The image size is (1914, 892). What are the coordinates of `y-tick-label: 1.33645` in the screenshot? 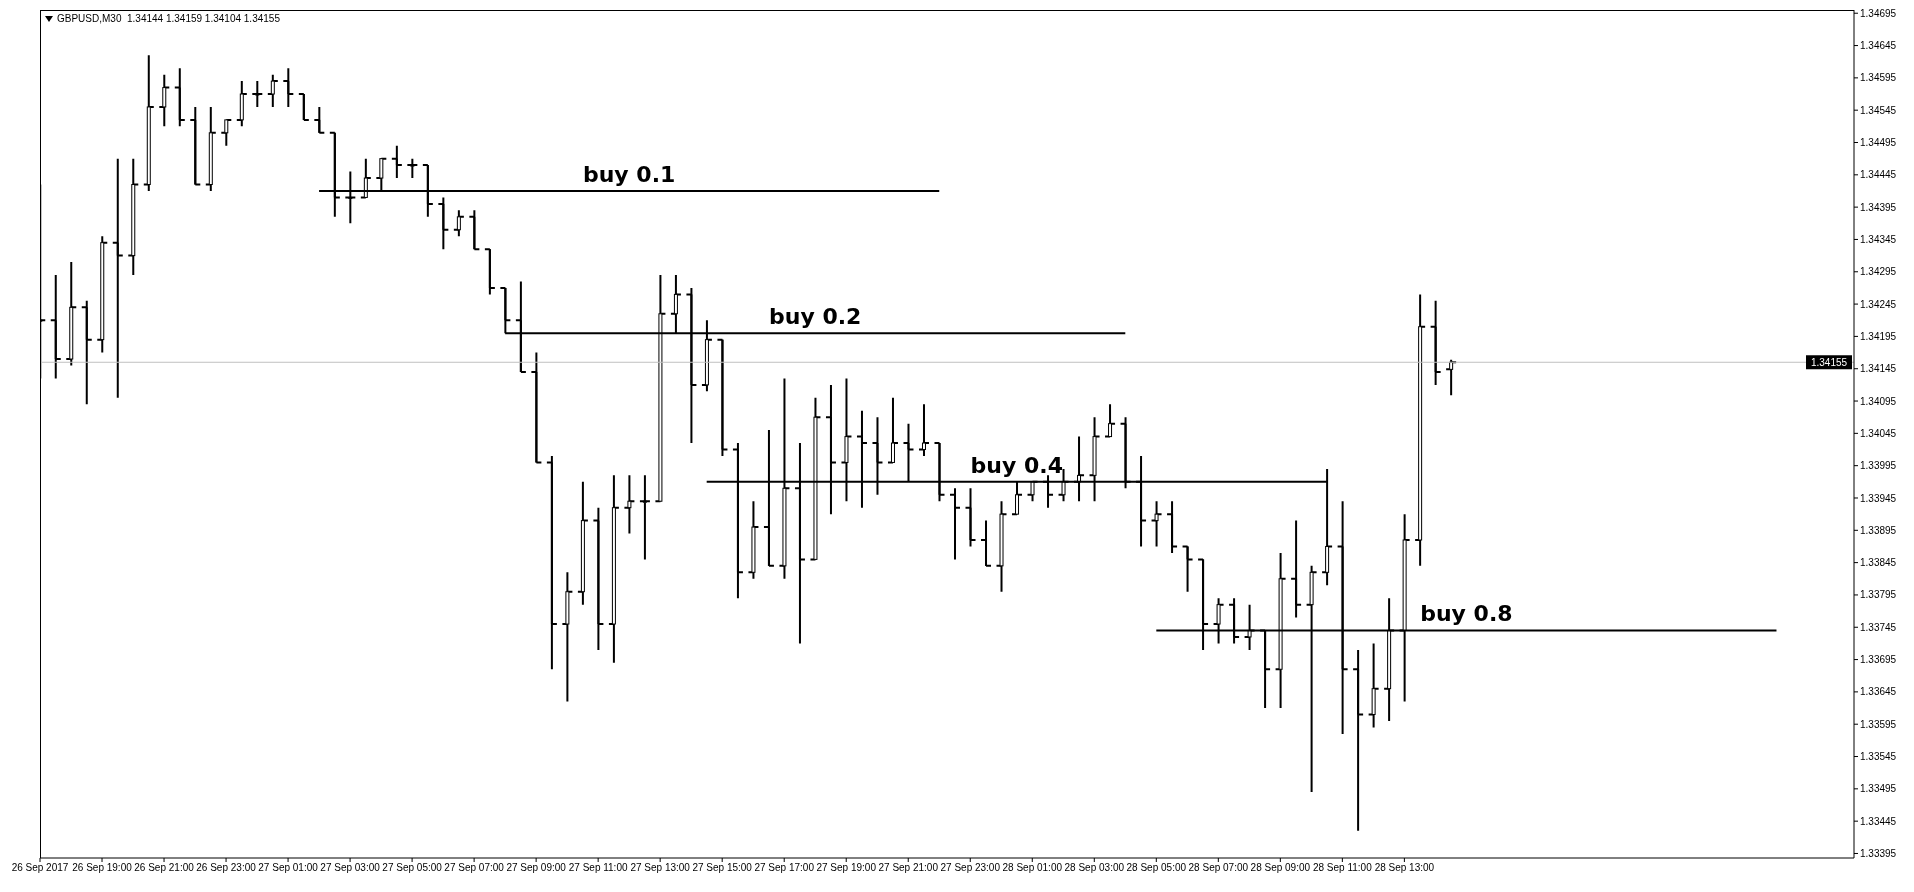 It's located at (1878, 692).